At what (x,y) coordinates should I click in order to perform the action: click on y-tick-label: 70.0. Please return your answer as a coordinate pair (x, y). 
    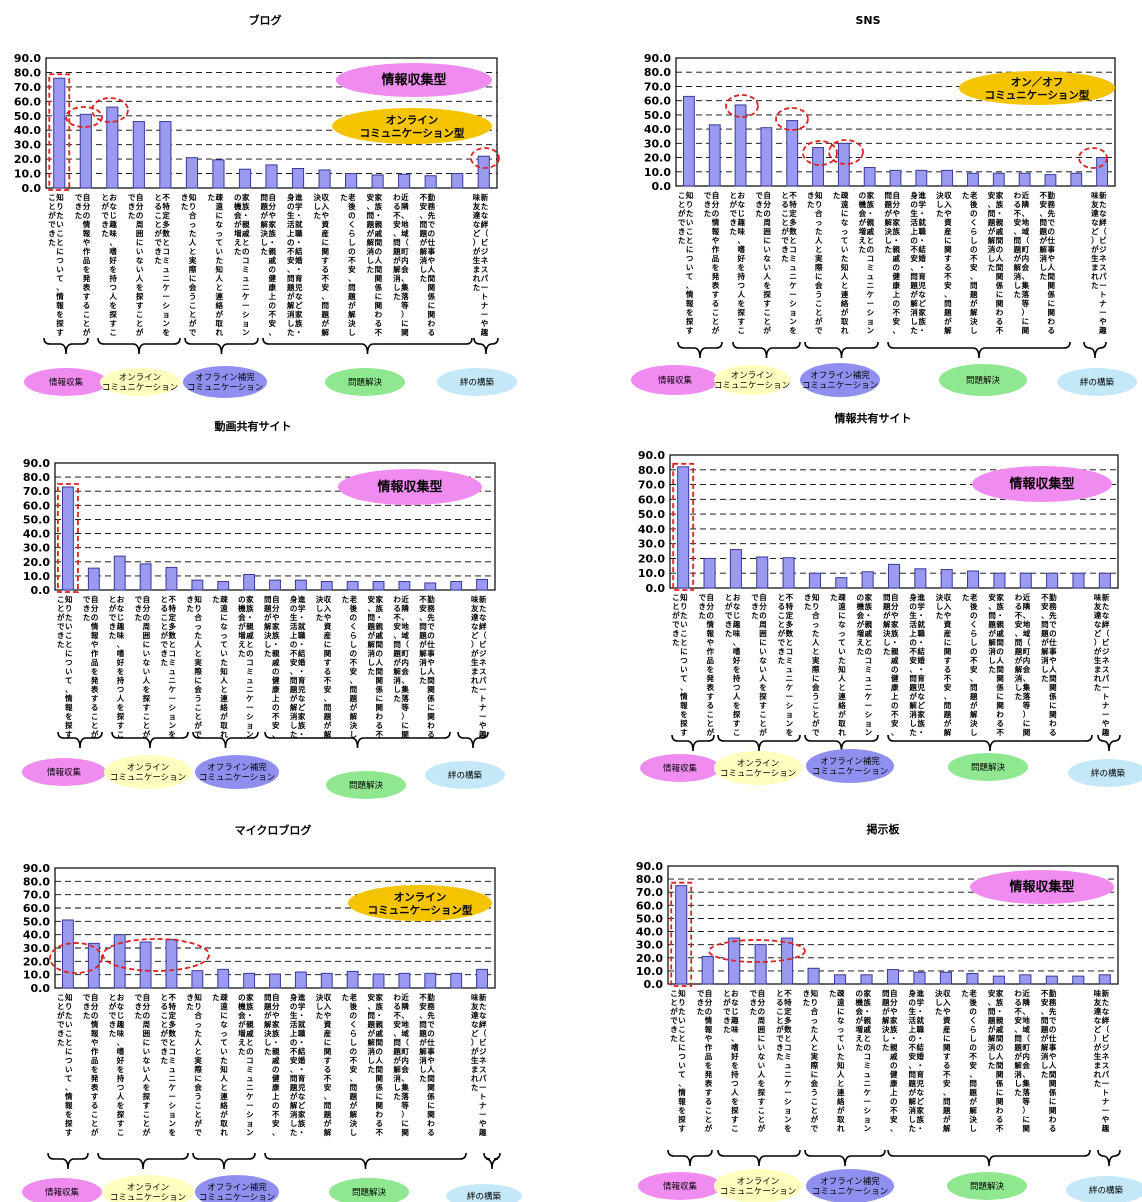
    Looking at the image, I should click on (651, 485).